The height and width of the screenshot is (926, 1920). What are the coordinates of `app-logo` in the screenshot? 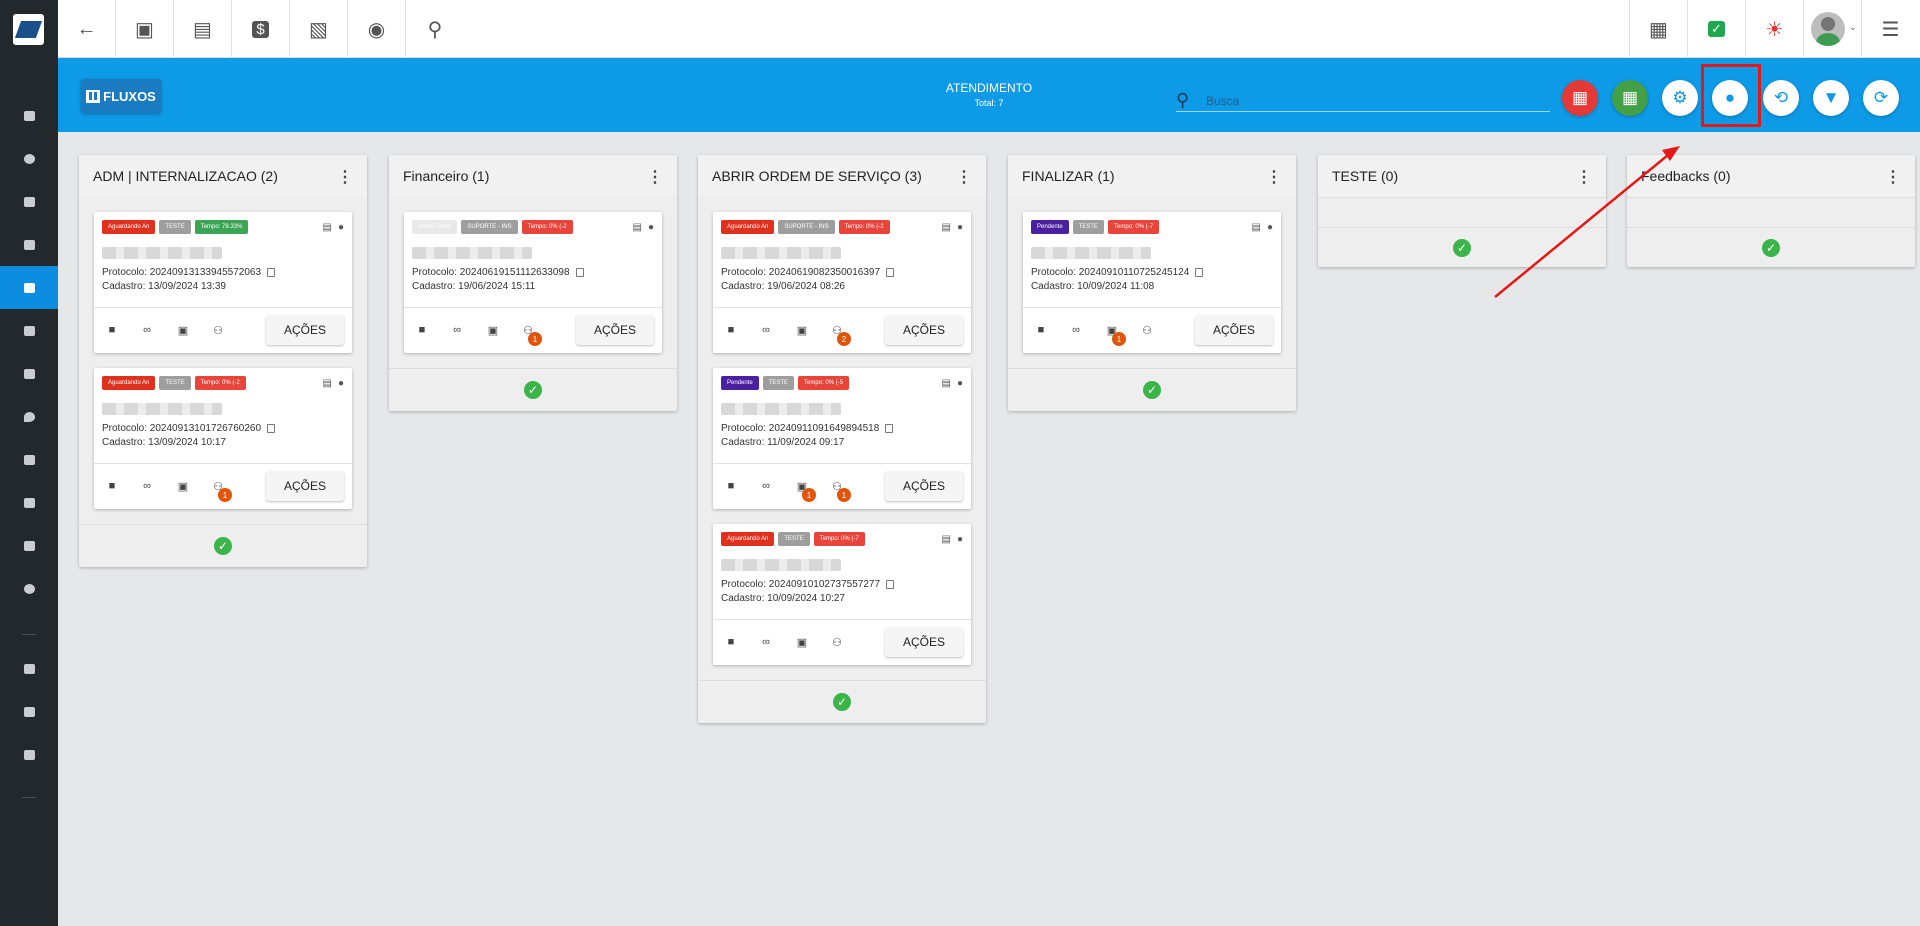 It's located at (28, 29).